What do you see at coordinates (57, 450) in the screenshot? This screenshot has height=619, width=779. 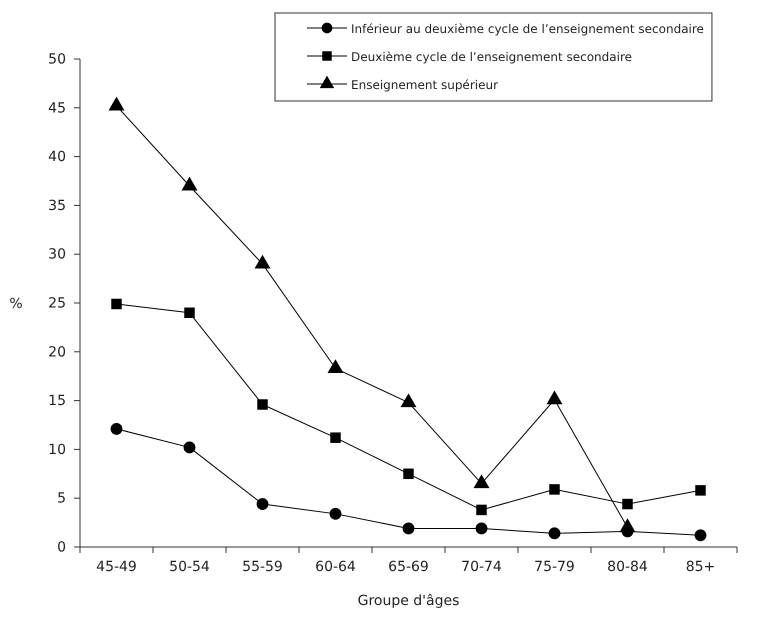 I see `y-tick-label: 10` at bounding box center [57, 450].